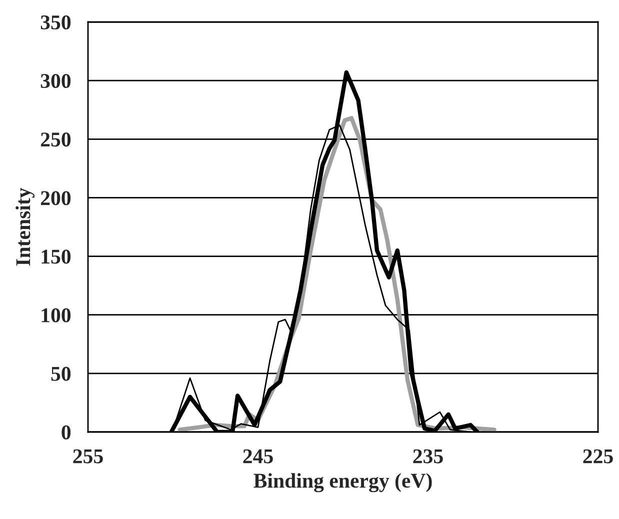  What do you see at coordinates (88, 456) in the screenshot?
I see `x-tick-label: 255` at bounding box center [88, 456].